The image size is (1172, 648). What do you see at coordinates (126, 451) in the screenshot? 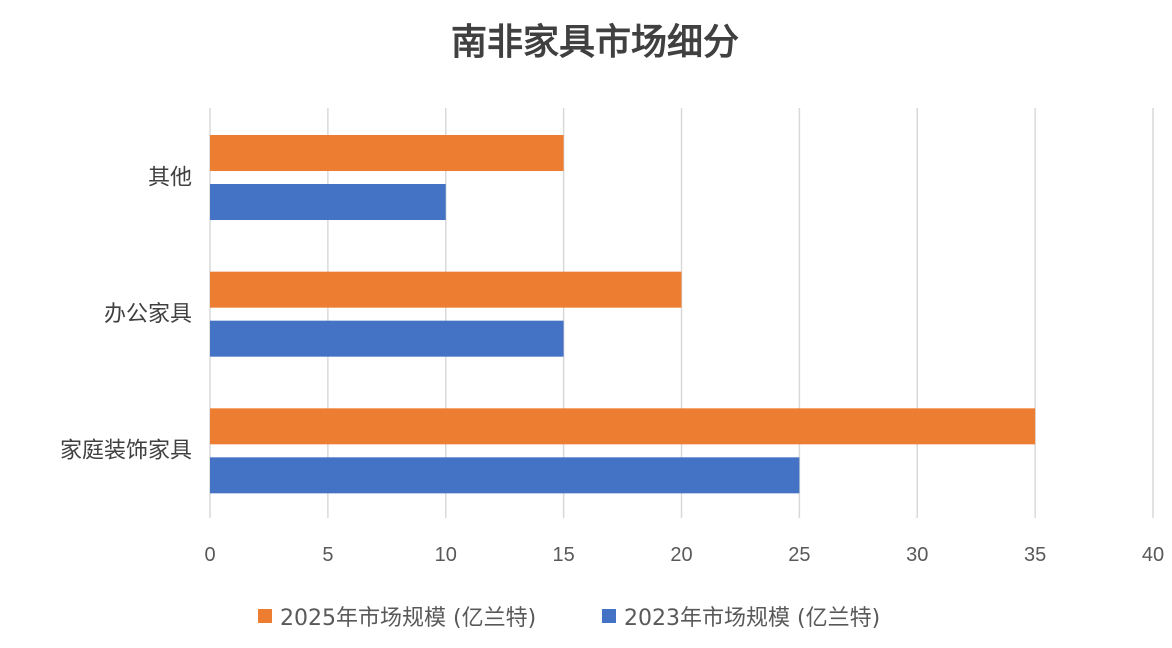
I see `category-label: 家庭装饰家具` at bounding box center [126, 451].